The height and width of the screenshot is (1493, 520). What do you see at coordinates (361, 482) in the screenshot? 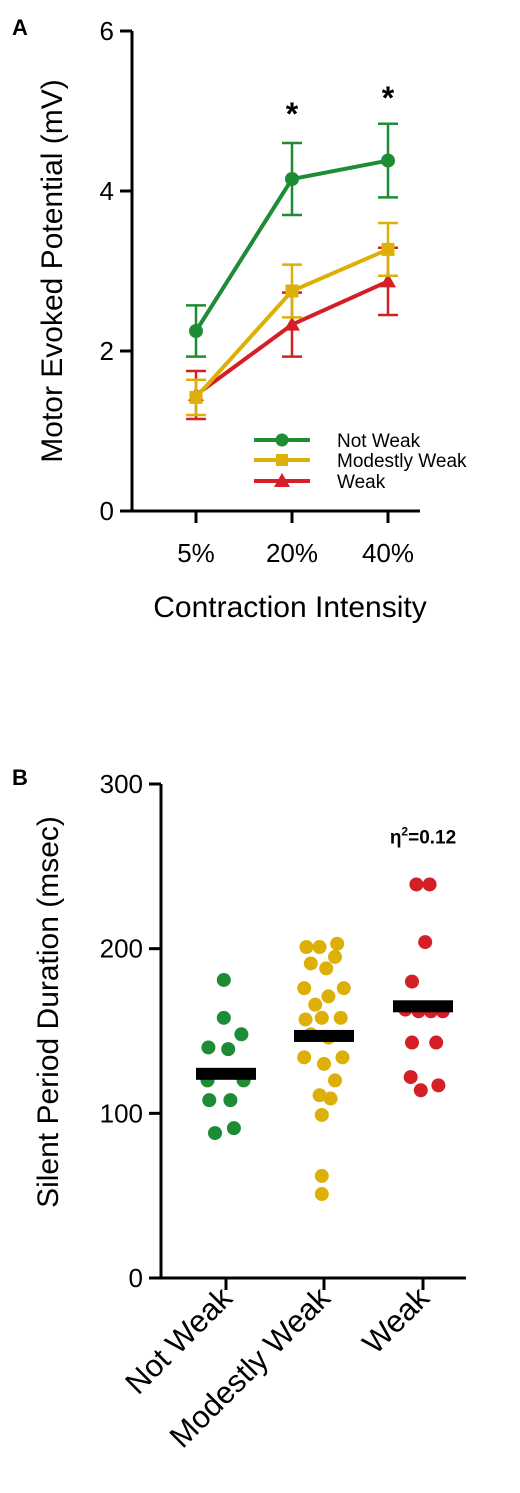
I see `legend-label: Weak` at bounding box center [361, 482].